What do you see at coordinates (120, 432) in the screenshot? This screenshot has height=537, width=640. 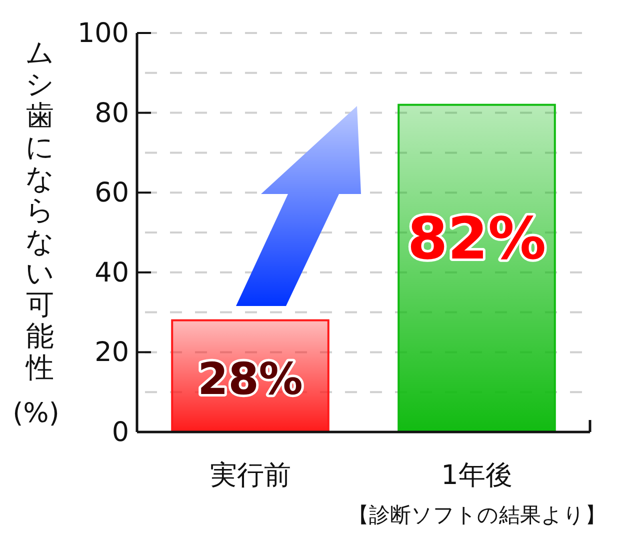 I see `y-tick-label: 0` at bounding box center [120, 432].